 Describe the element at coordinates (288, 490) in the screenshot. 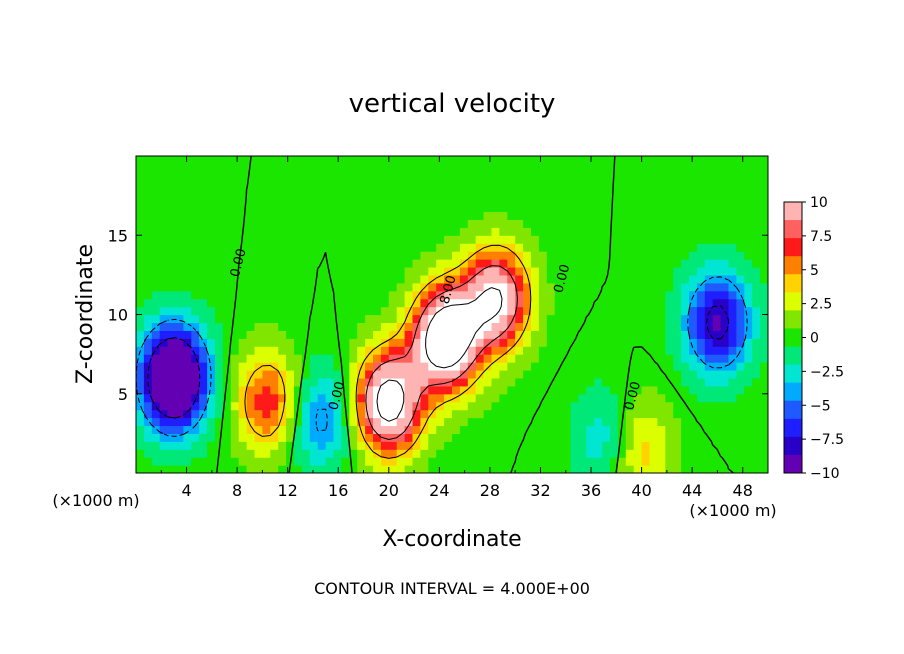

I see `x-tick-label: 12` at that location.